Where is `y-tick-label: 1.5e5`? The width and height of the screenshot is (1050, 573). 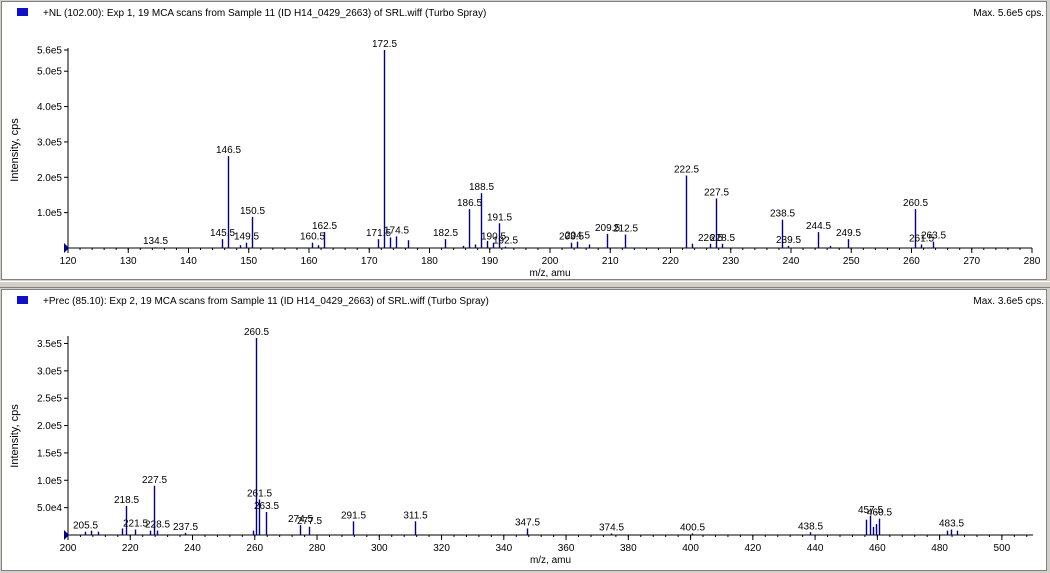 y-tick-label: 1.5e5 is located at coordinates (49, 453).